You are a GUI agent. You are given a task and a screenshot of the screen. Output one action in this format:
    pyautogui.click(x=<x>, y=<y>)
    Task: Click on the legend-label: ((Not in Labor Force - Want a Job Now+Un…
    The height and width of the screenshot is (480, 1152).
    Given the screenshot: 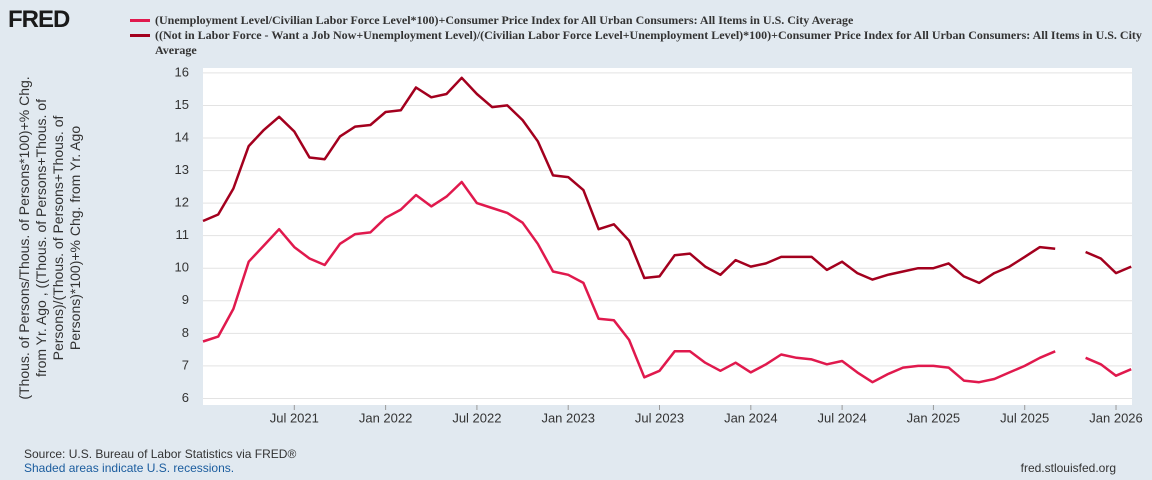 What is the action you would take?
    pyautogui.click(x=648, y=42)
    